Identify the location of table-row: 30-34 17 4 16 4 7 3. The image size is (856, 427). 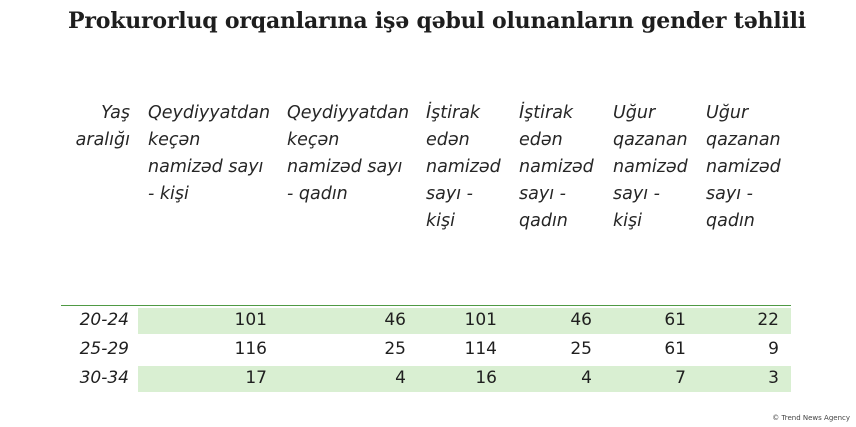
(426, 378).